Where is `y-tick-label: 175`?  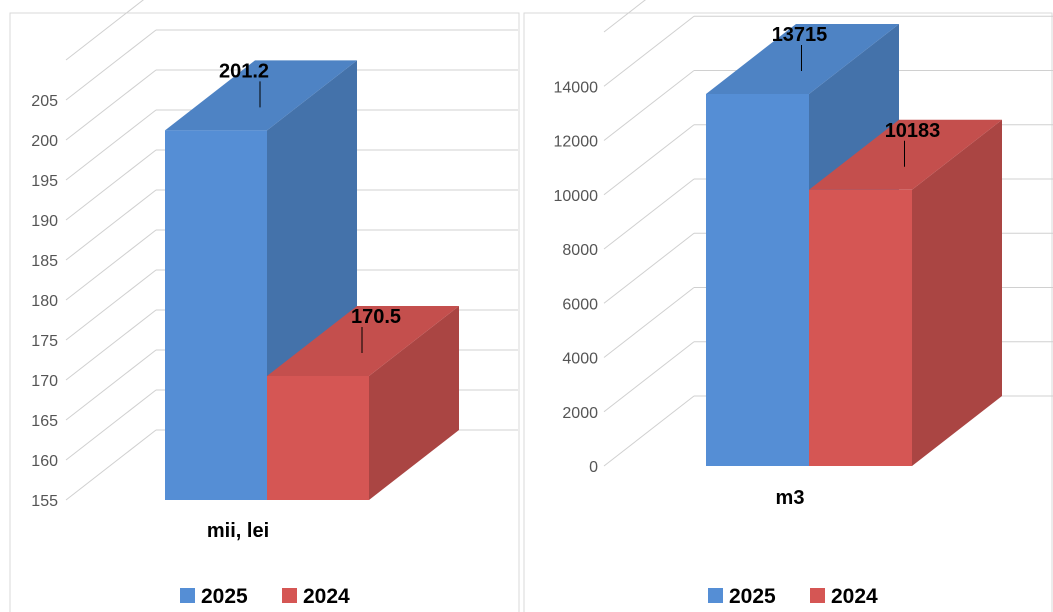 y-tick-label: 175 is located at coordinates (44, 341).